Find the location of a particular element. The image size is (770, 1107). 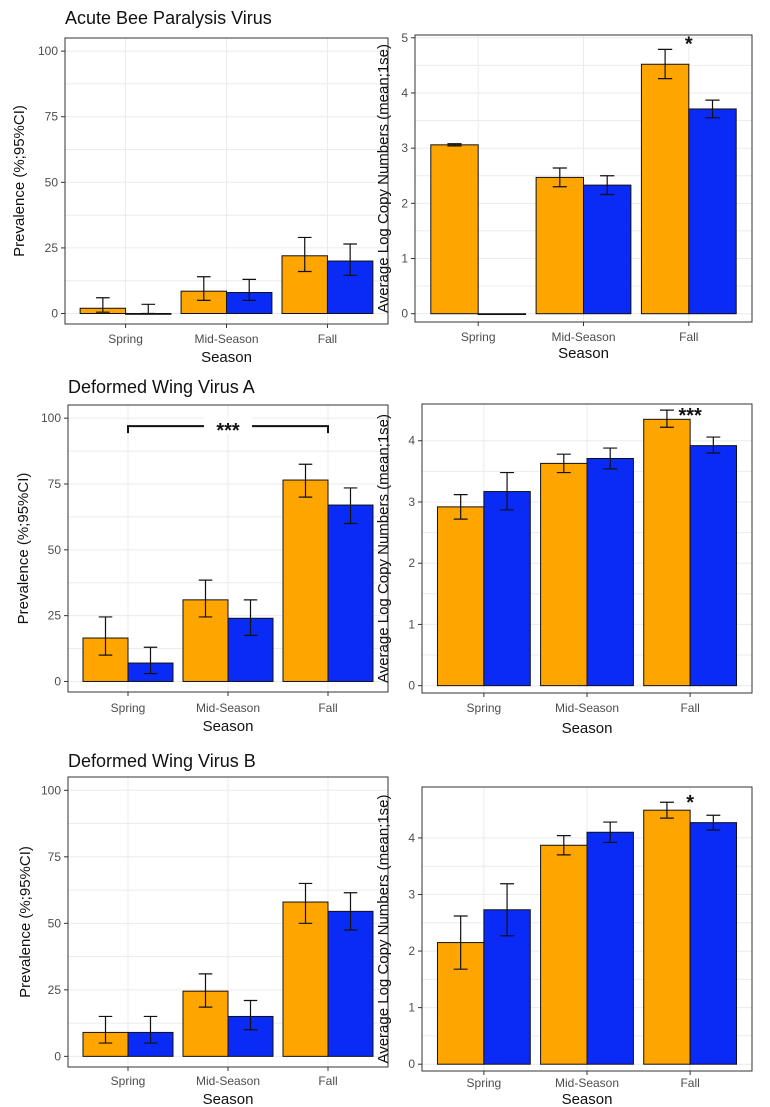

chart-title: Deformed Wing Virus A is located at coordinates (161, 387).